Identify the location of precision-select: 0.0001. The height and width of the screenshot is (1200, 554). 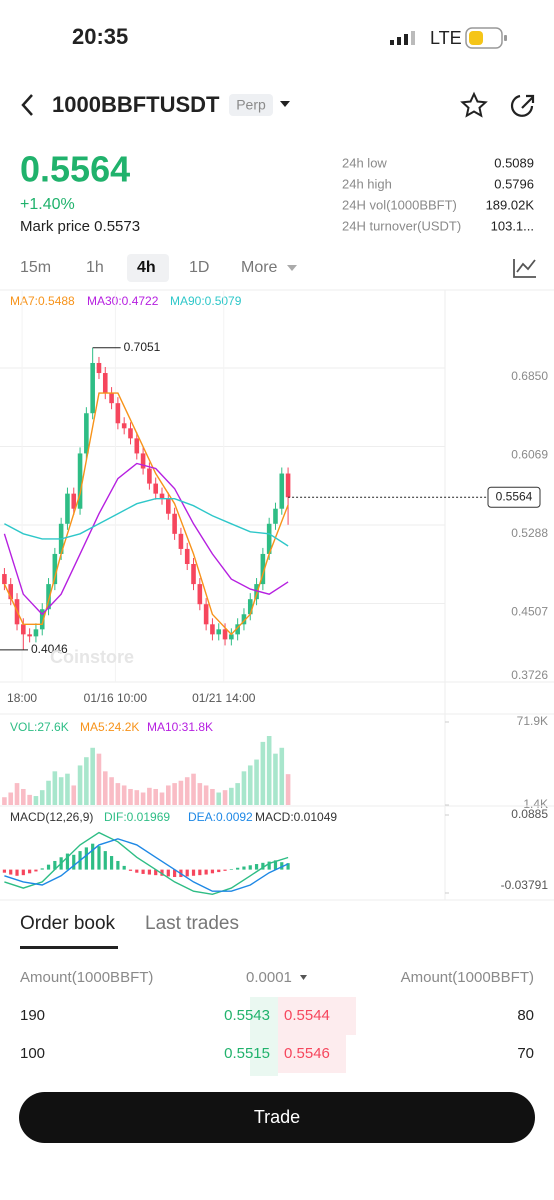
(269, 977).